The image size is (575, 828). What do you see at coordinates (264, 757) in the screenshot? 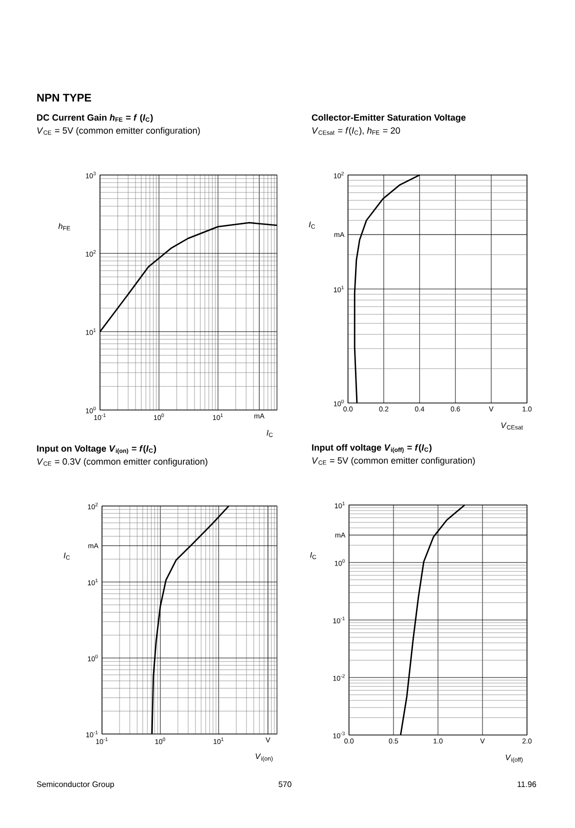
I see `x-axis-title: V$_{i(on)}$` at bounding box center [264, 757].